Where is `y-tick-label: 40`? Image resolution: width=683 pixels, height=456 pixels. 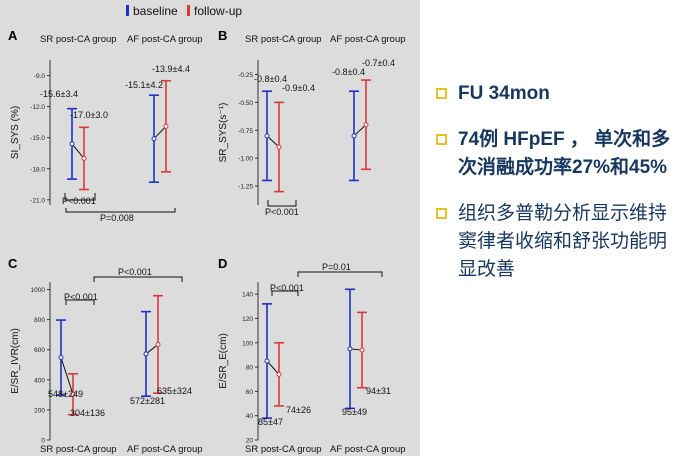
y-tick-label: 40 is located at coordinates (250, 416).